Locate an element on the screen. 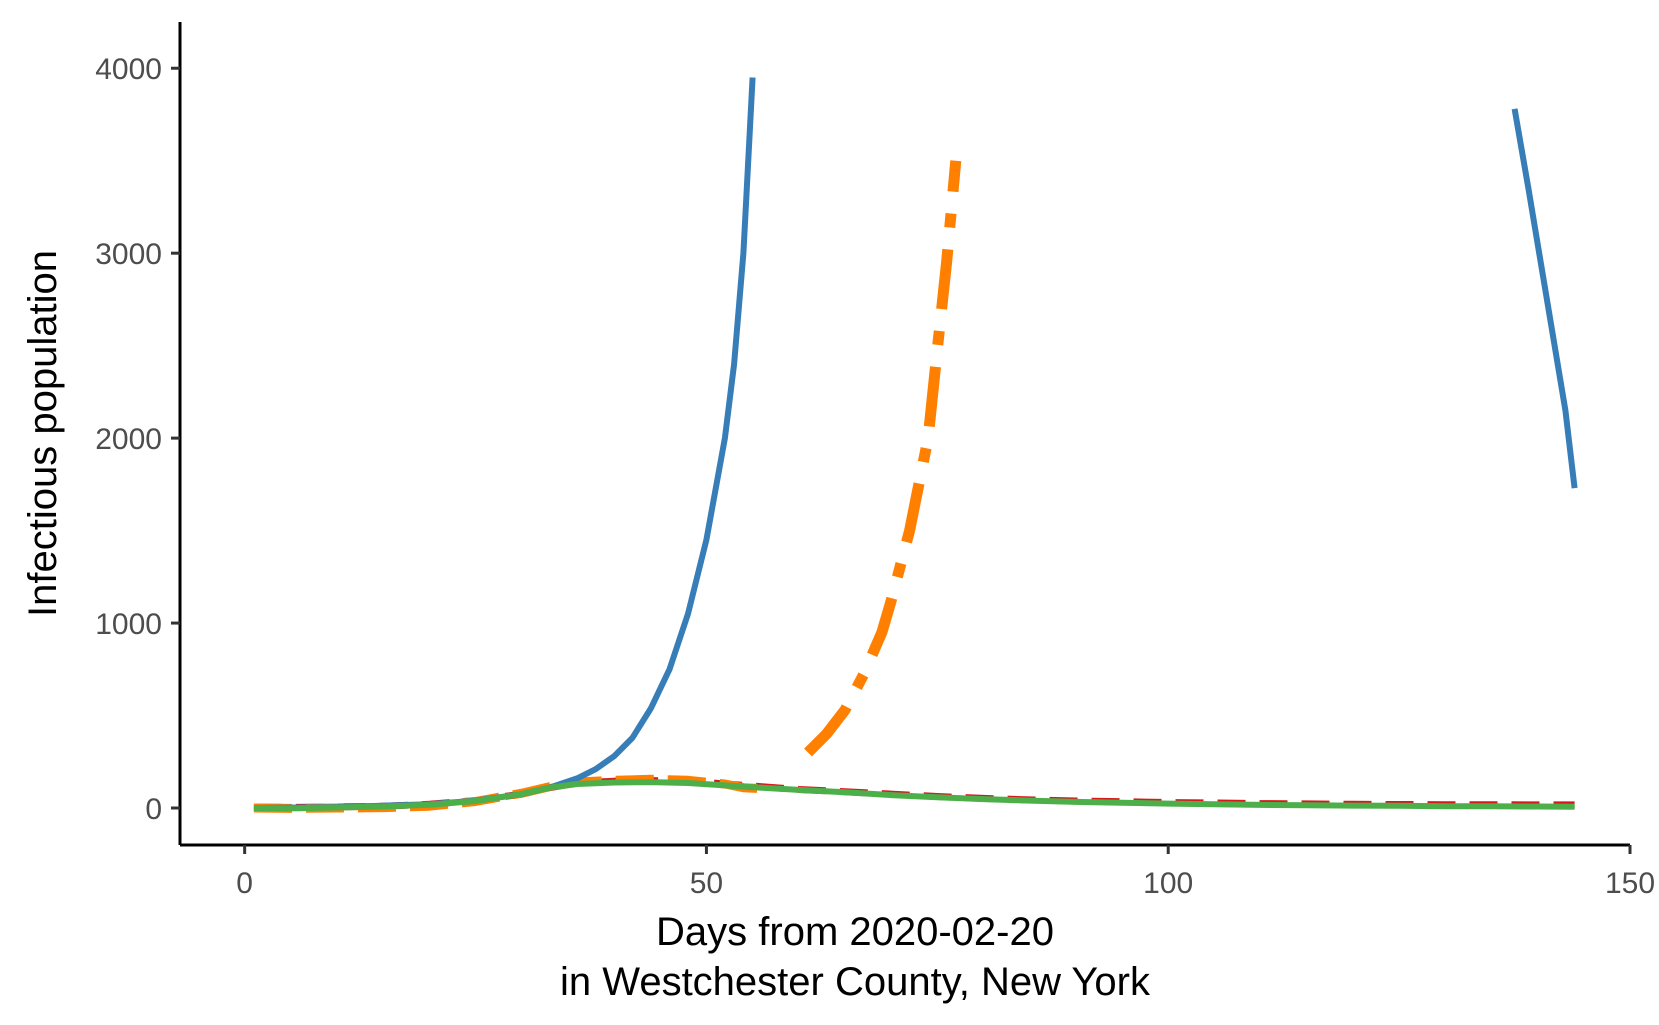 This screenshot has width=1659, height=1025. x-axis-ticks: 0 50 100 150 is located at coordinates (945, 872).